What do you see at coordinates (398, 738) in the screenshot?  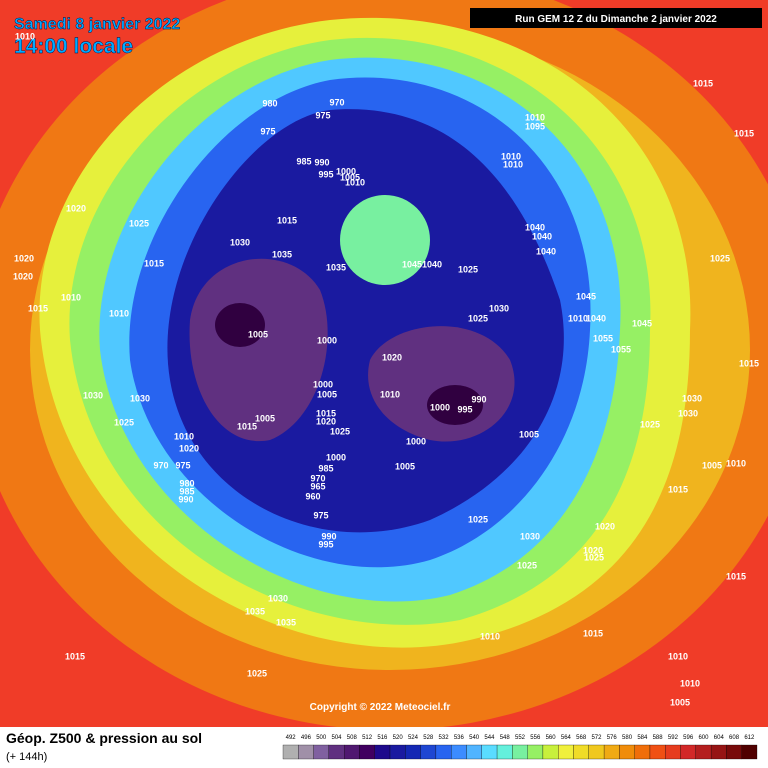 I see `legend-label: 520` at bounding box center [398, 738].